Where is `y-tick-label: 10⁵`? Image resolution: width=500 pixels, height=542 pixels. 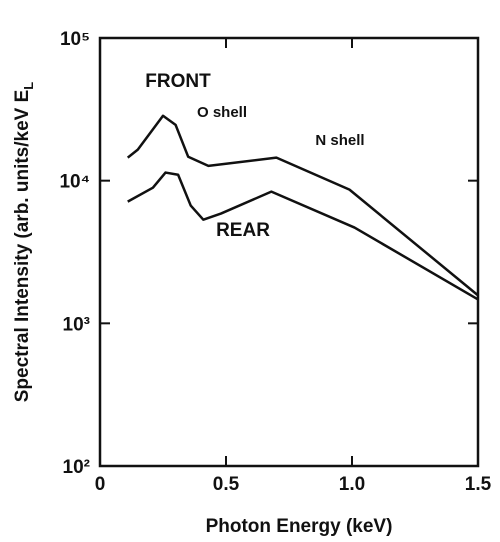
y-tick-label: 10⁵ is located at coordinates (75, 39).